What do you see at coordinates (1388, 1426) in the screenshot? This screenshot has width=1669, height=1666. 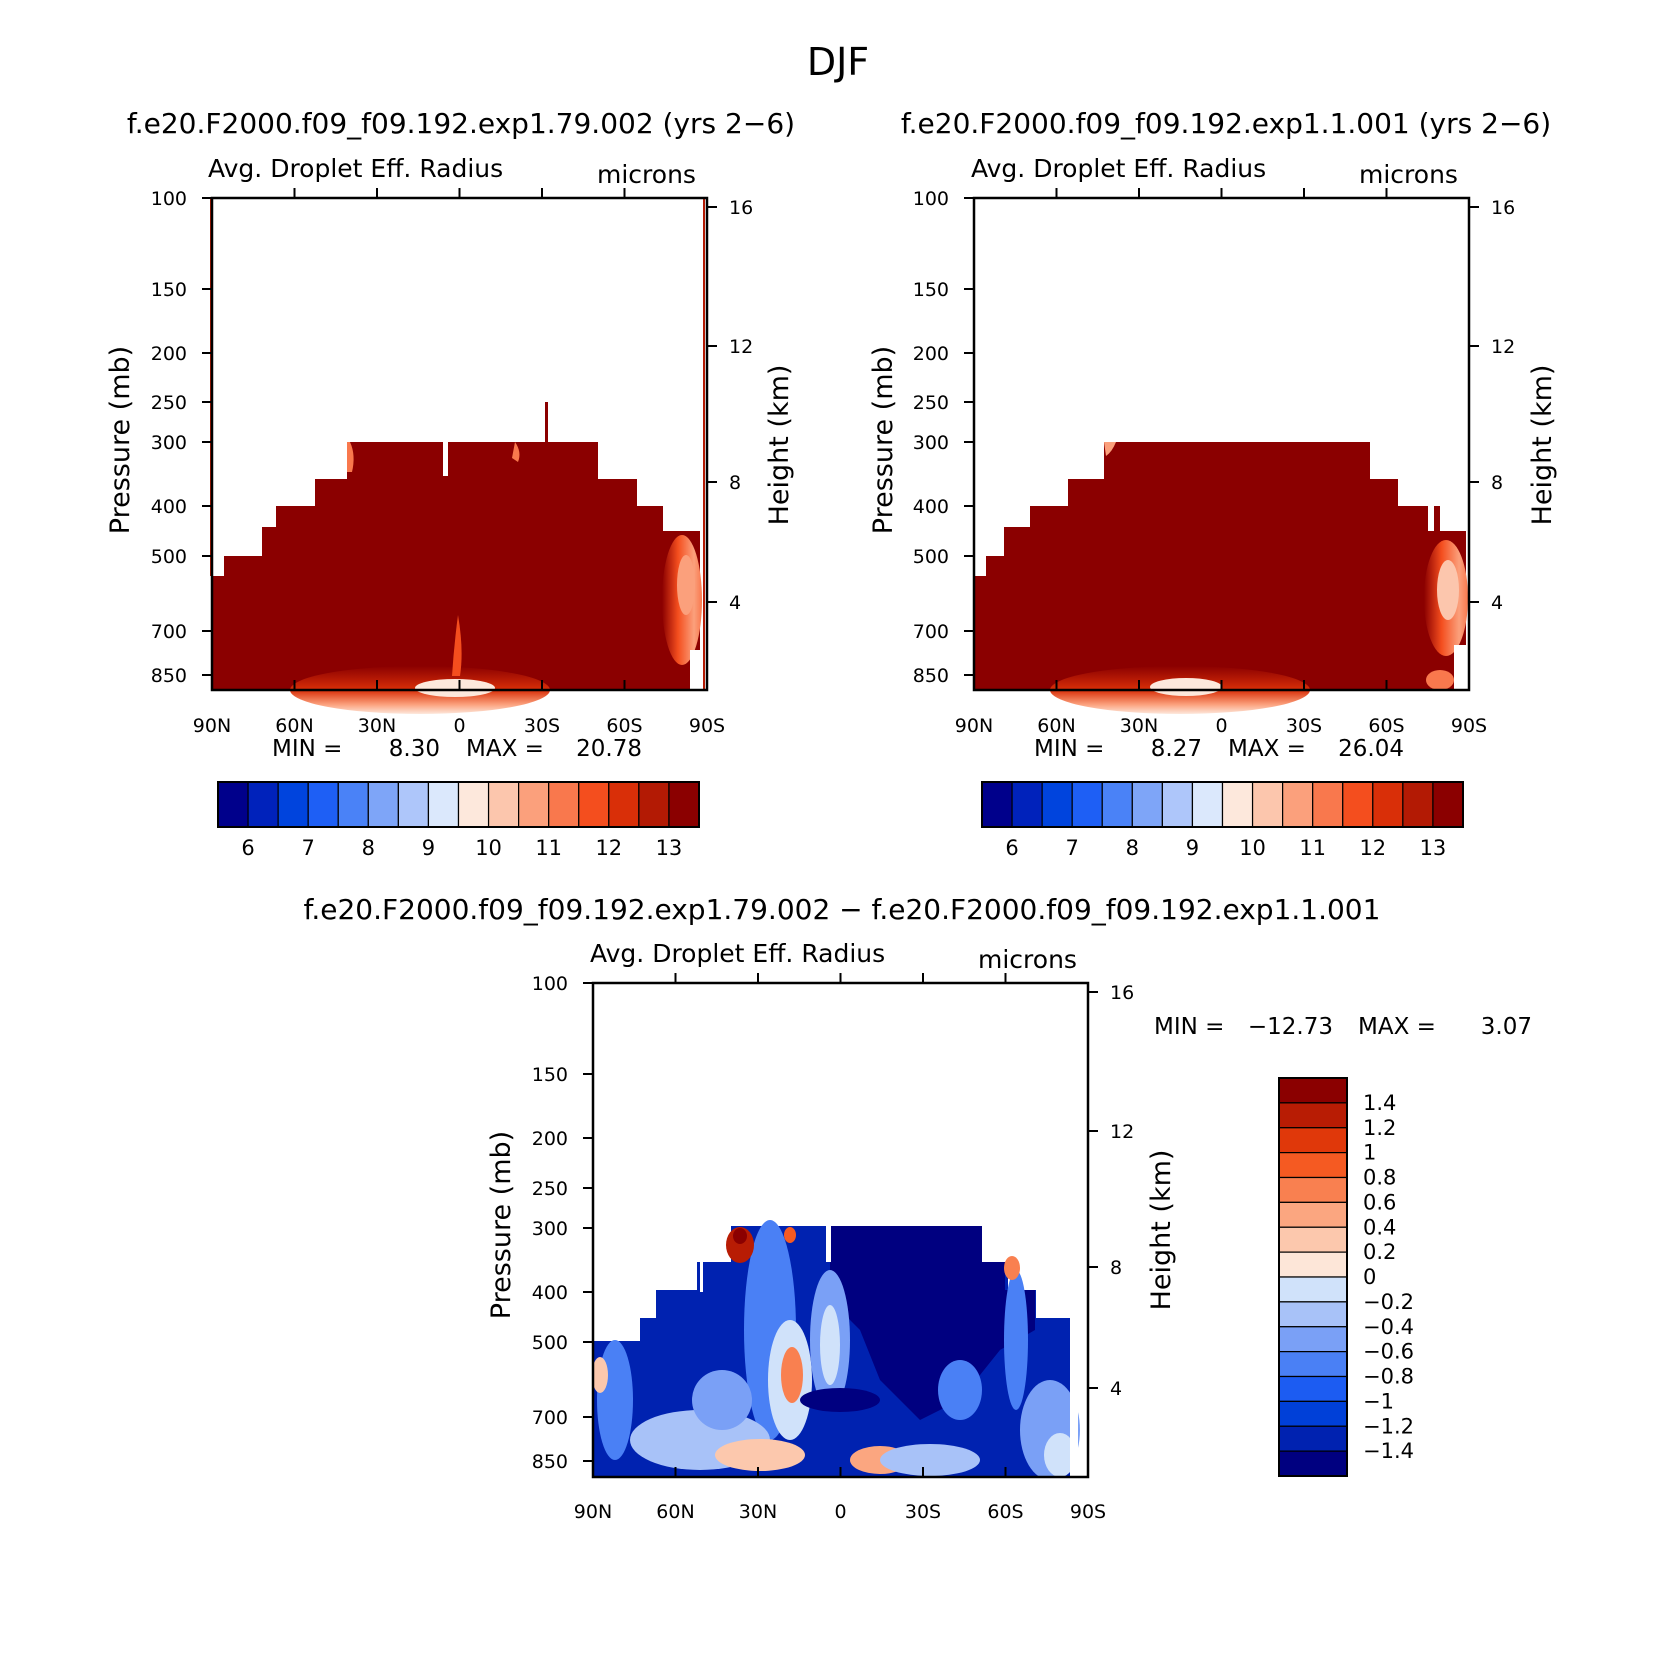 I see `colorbar-label: −1.2` at bounding box center [1388, 1426].